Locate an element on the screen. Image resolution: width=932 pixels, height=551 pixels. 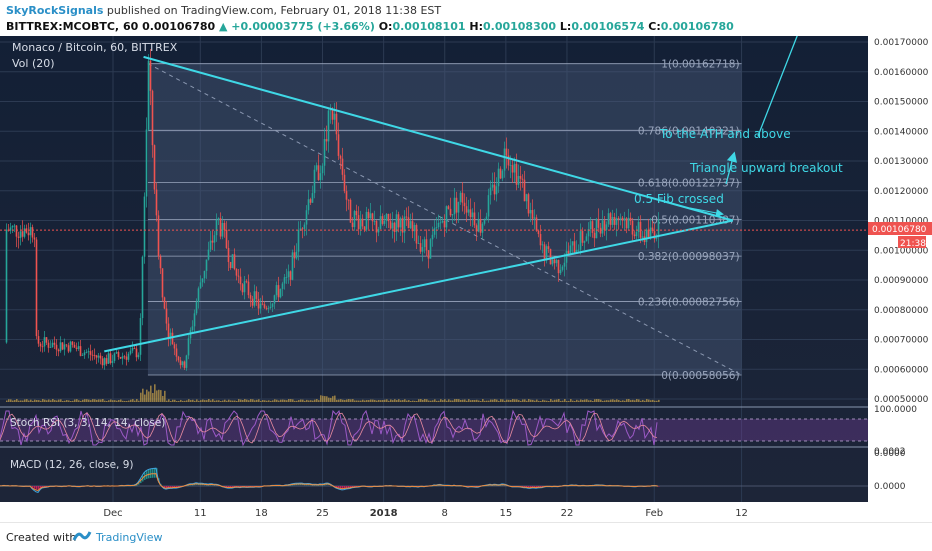
symbol-label: BITTREX:MCOBTC, 60 is located at coordinates (72, 26).